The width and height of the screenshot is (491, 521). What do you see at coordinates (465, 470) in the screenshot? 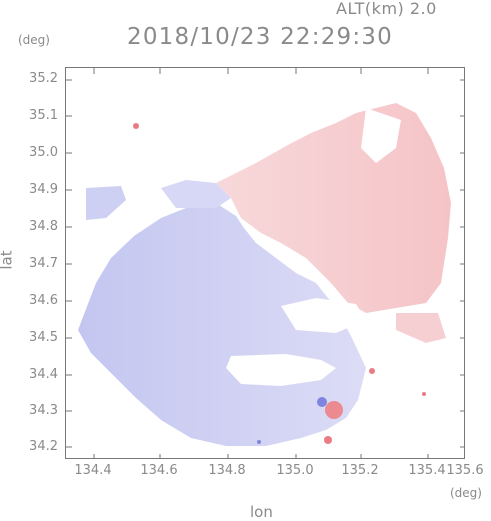
I see `x-tick-label: 135.6` at bounding box center [465, 470].